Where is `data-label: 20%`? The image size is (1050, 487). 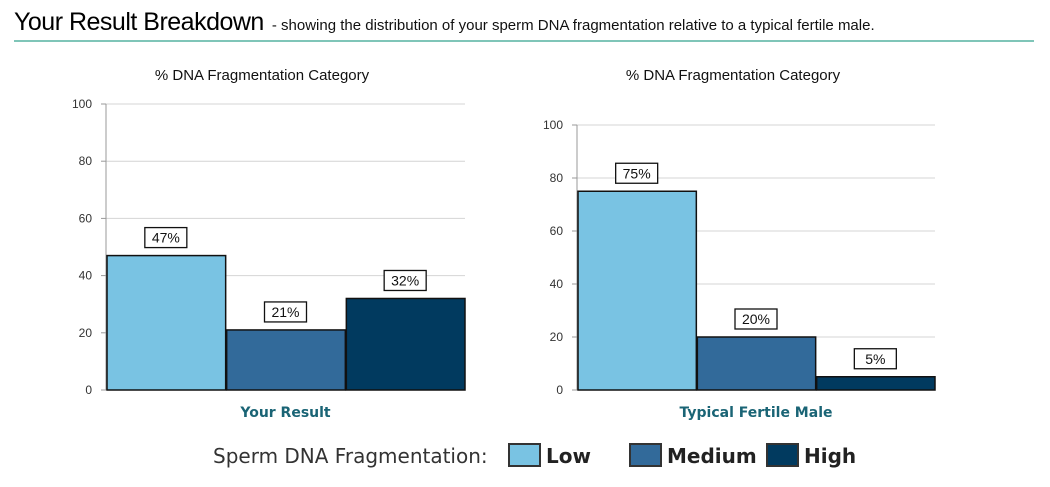
data-label: 20% is located at coordinates (756, 319).